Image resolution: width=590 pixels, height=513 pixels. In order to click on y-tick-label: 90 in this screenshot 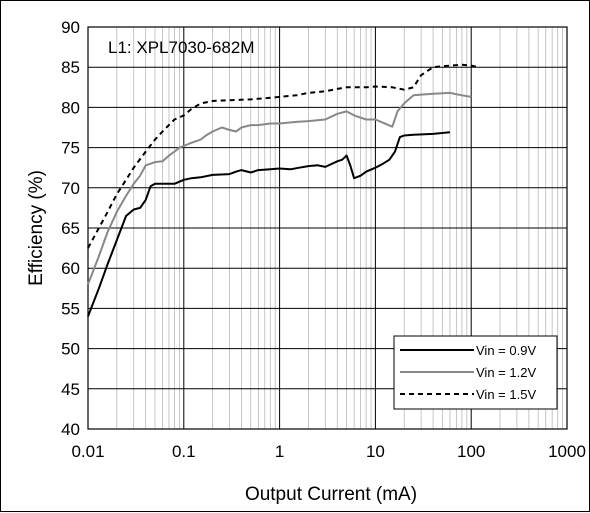, I will do `click(70, 27)`.